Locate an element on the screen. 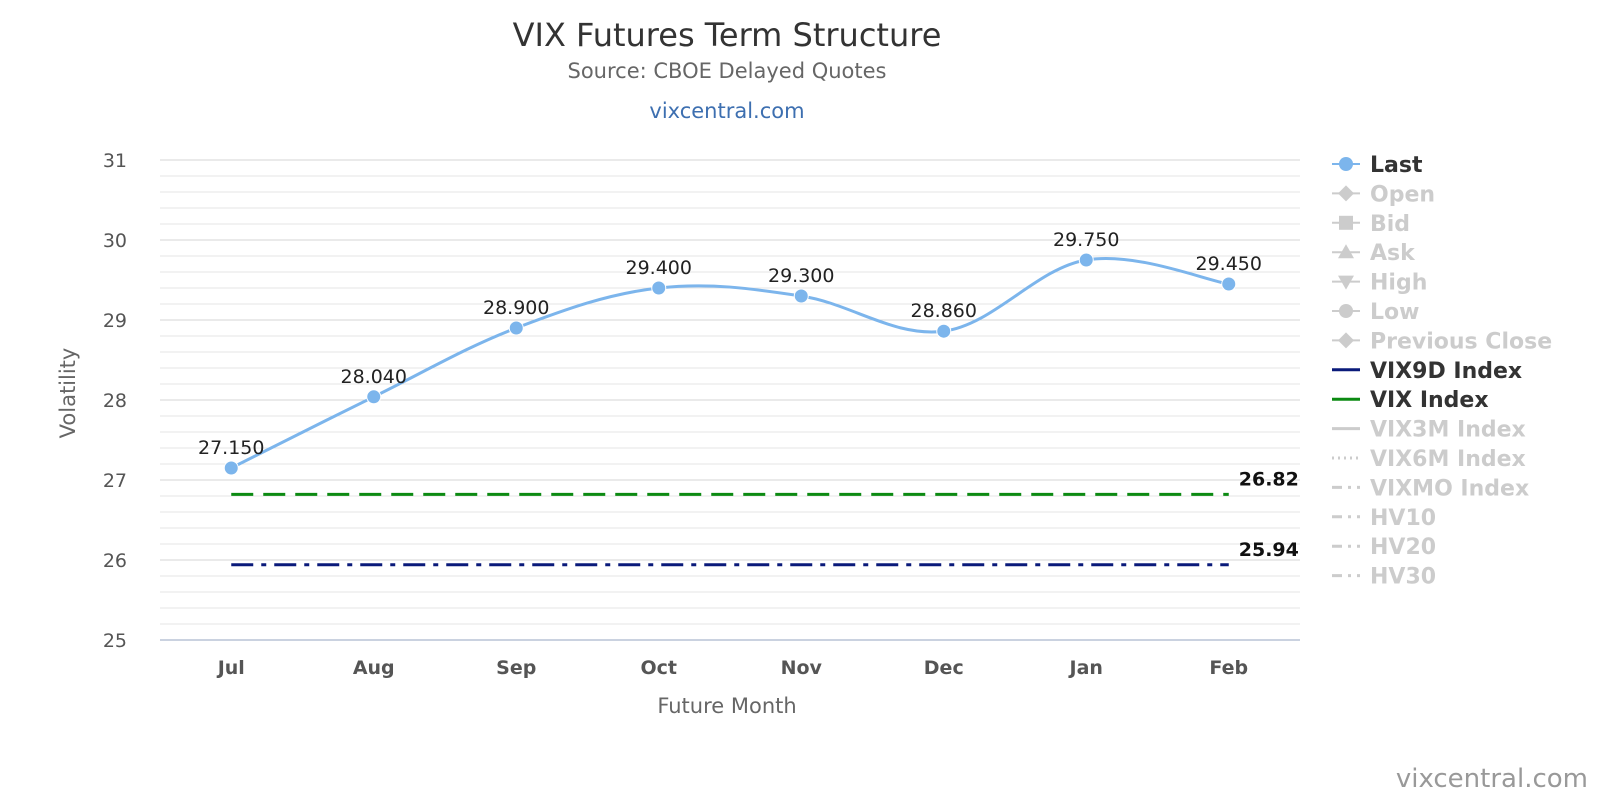 Image resolution: width=1600 pixels, height=800 pixels. y-tick-label: 26 is located at coordinates (115, 561).